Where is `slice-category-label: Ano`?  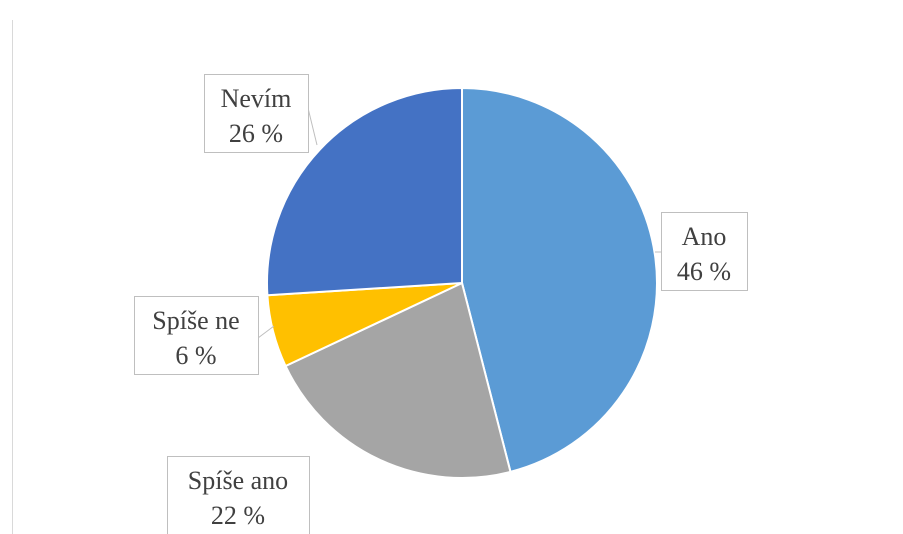 slice-category-label: Ano is located at coordinates (704, 236).